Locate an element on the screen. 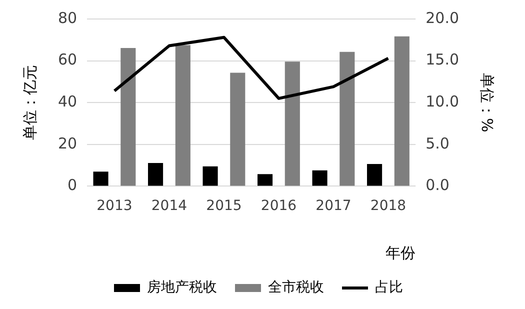 The image size is (525, 309). legend-label: 房地产税收 is located at coordinates (182, 288).